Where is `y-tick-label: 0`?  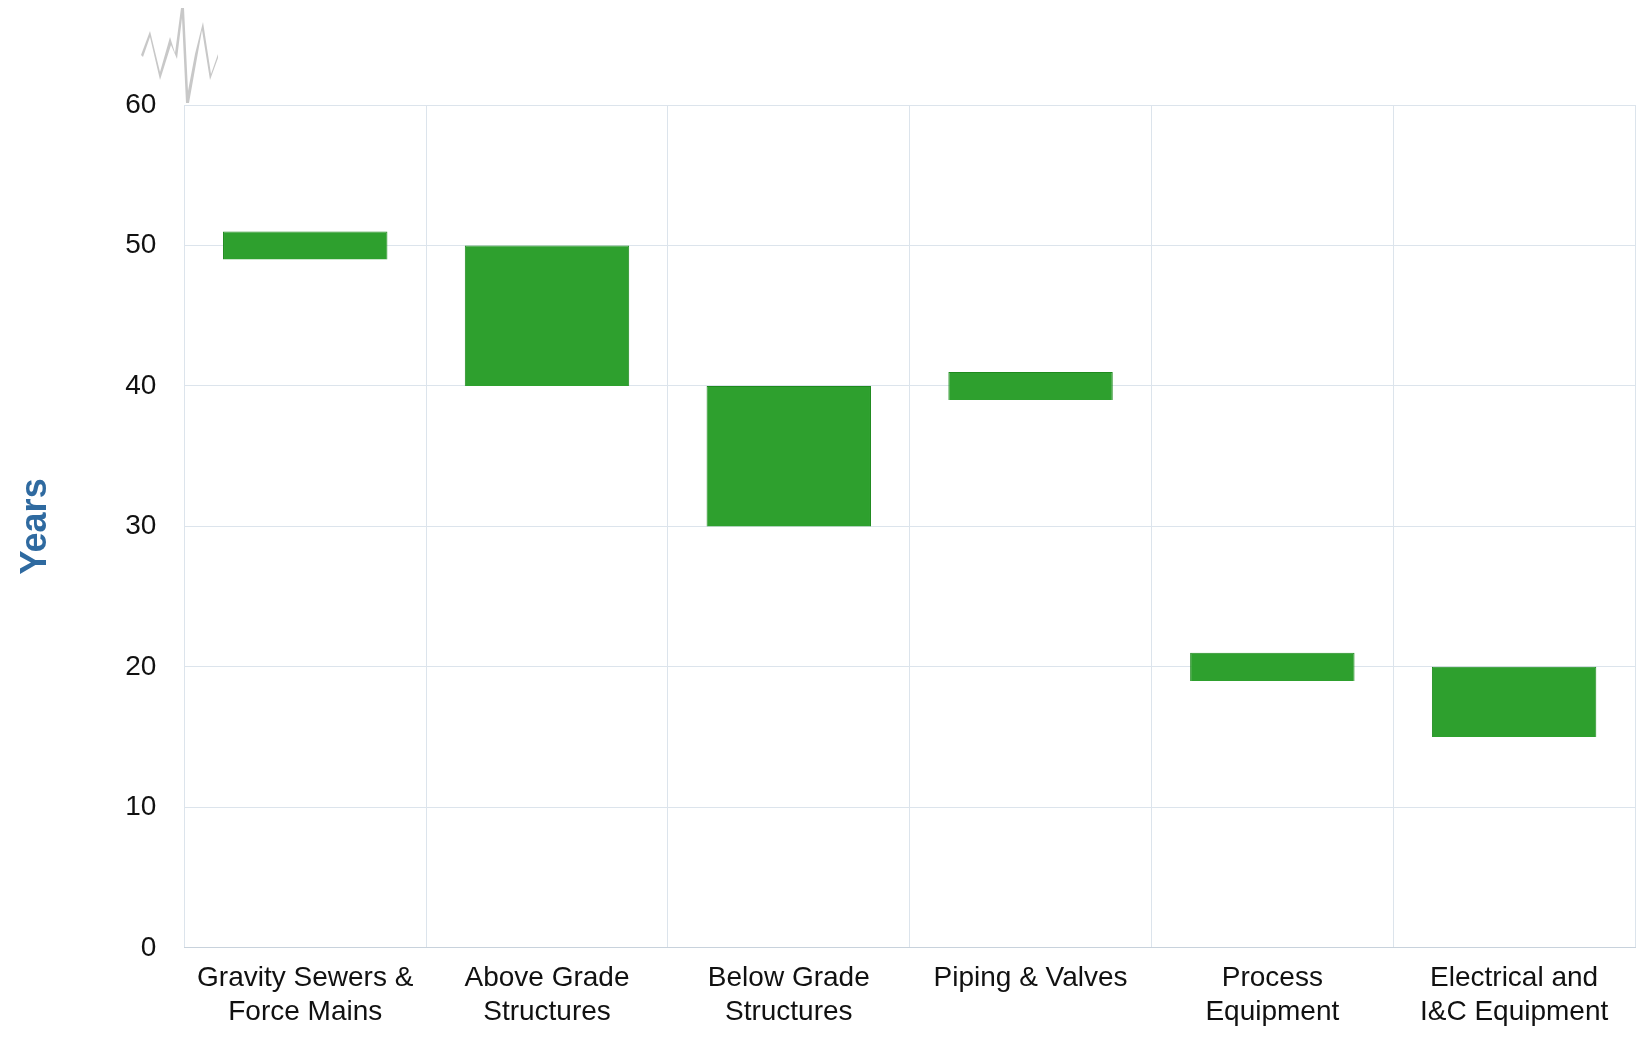 y-tick-label: 0 is located at coordinates (148, 946).